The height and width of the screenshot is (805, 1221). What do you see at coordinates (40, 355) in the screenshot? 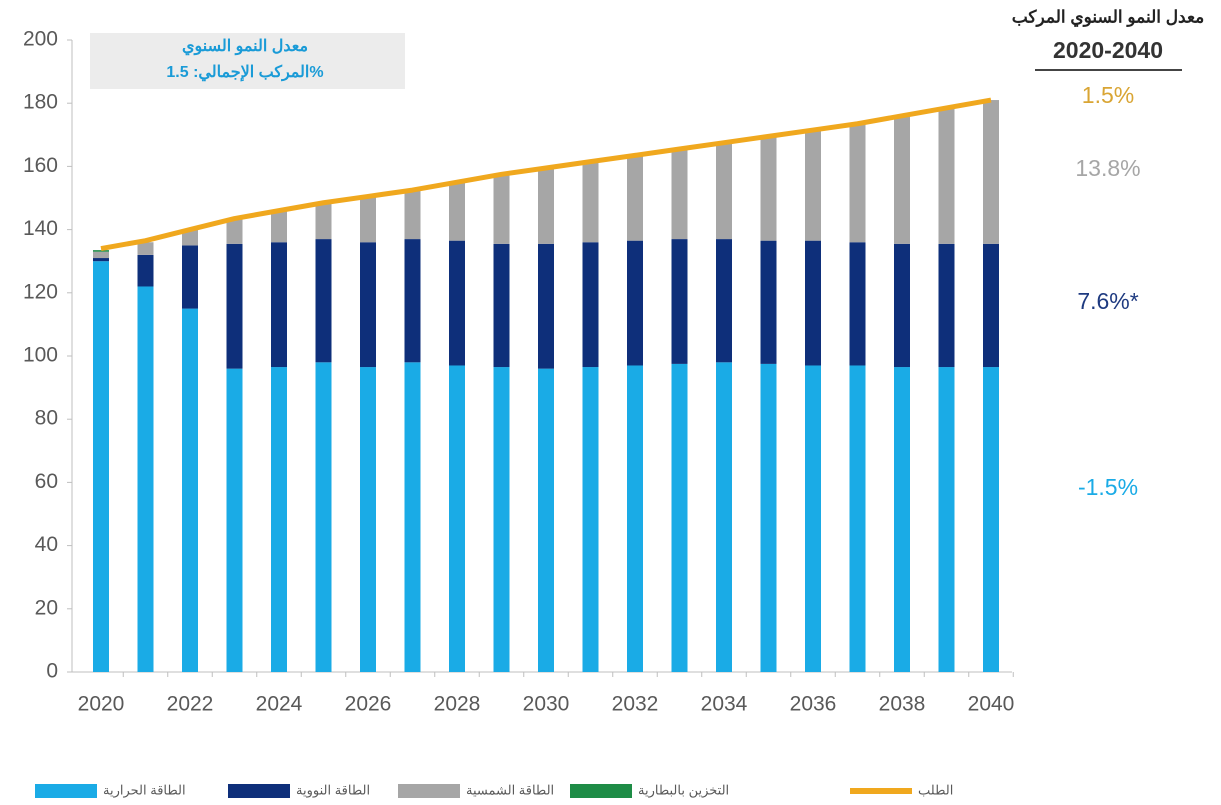
I see `y-tick-label: 100` at bounding box center [40, 355].